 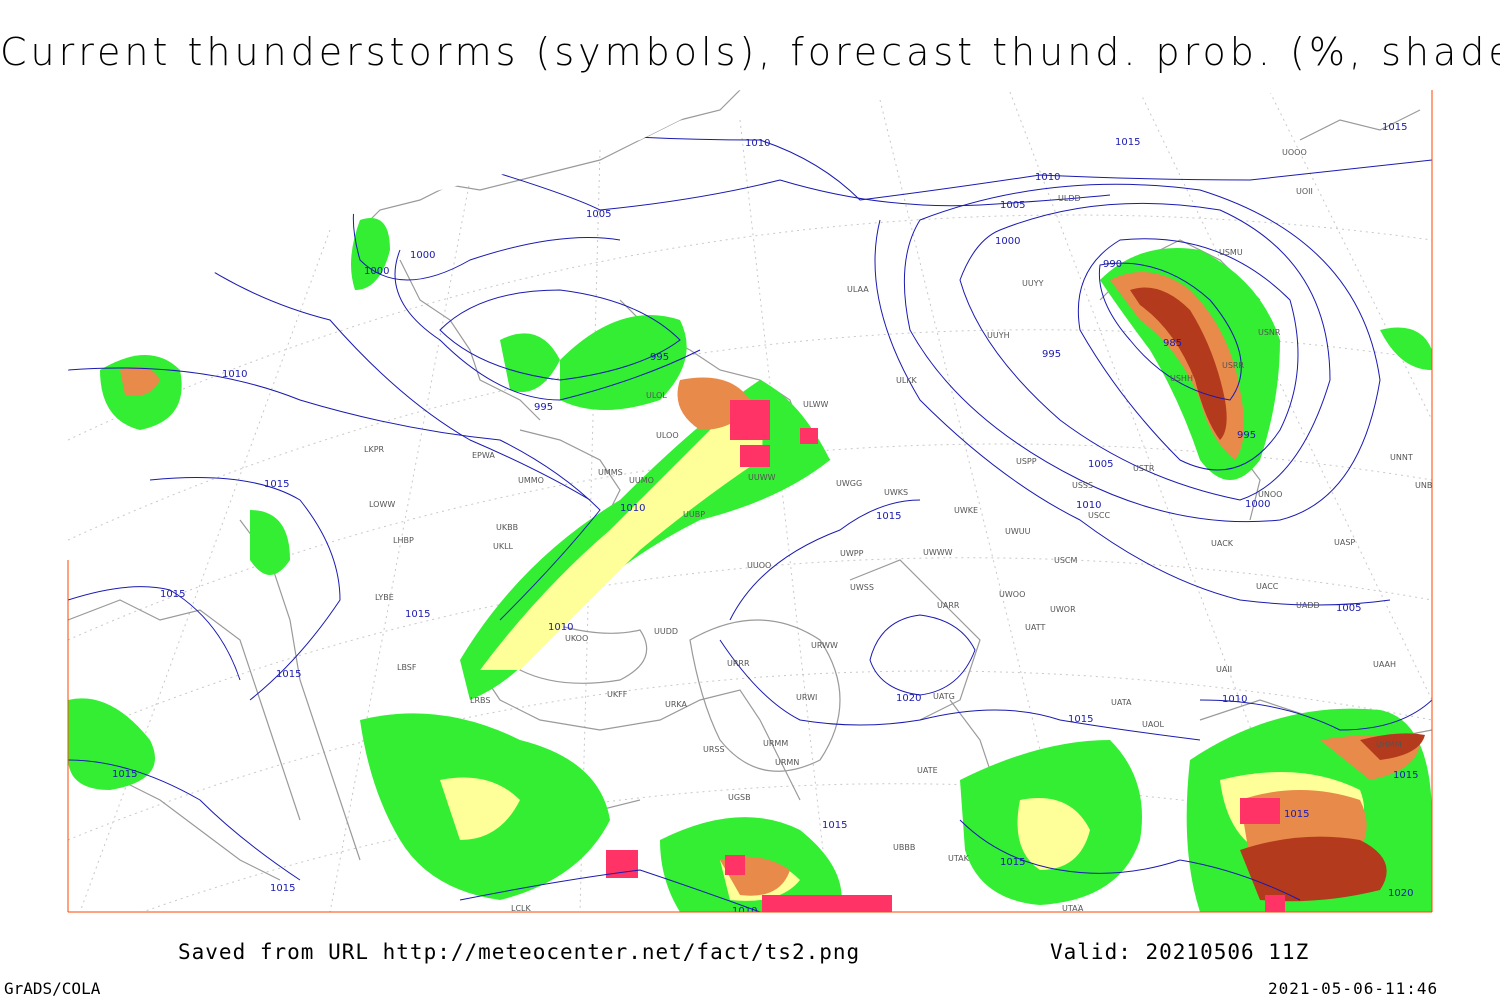 I want to click on station-label: URWW, so click(x=824, y=645).